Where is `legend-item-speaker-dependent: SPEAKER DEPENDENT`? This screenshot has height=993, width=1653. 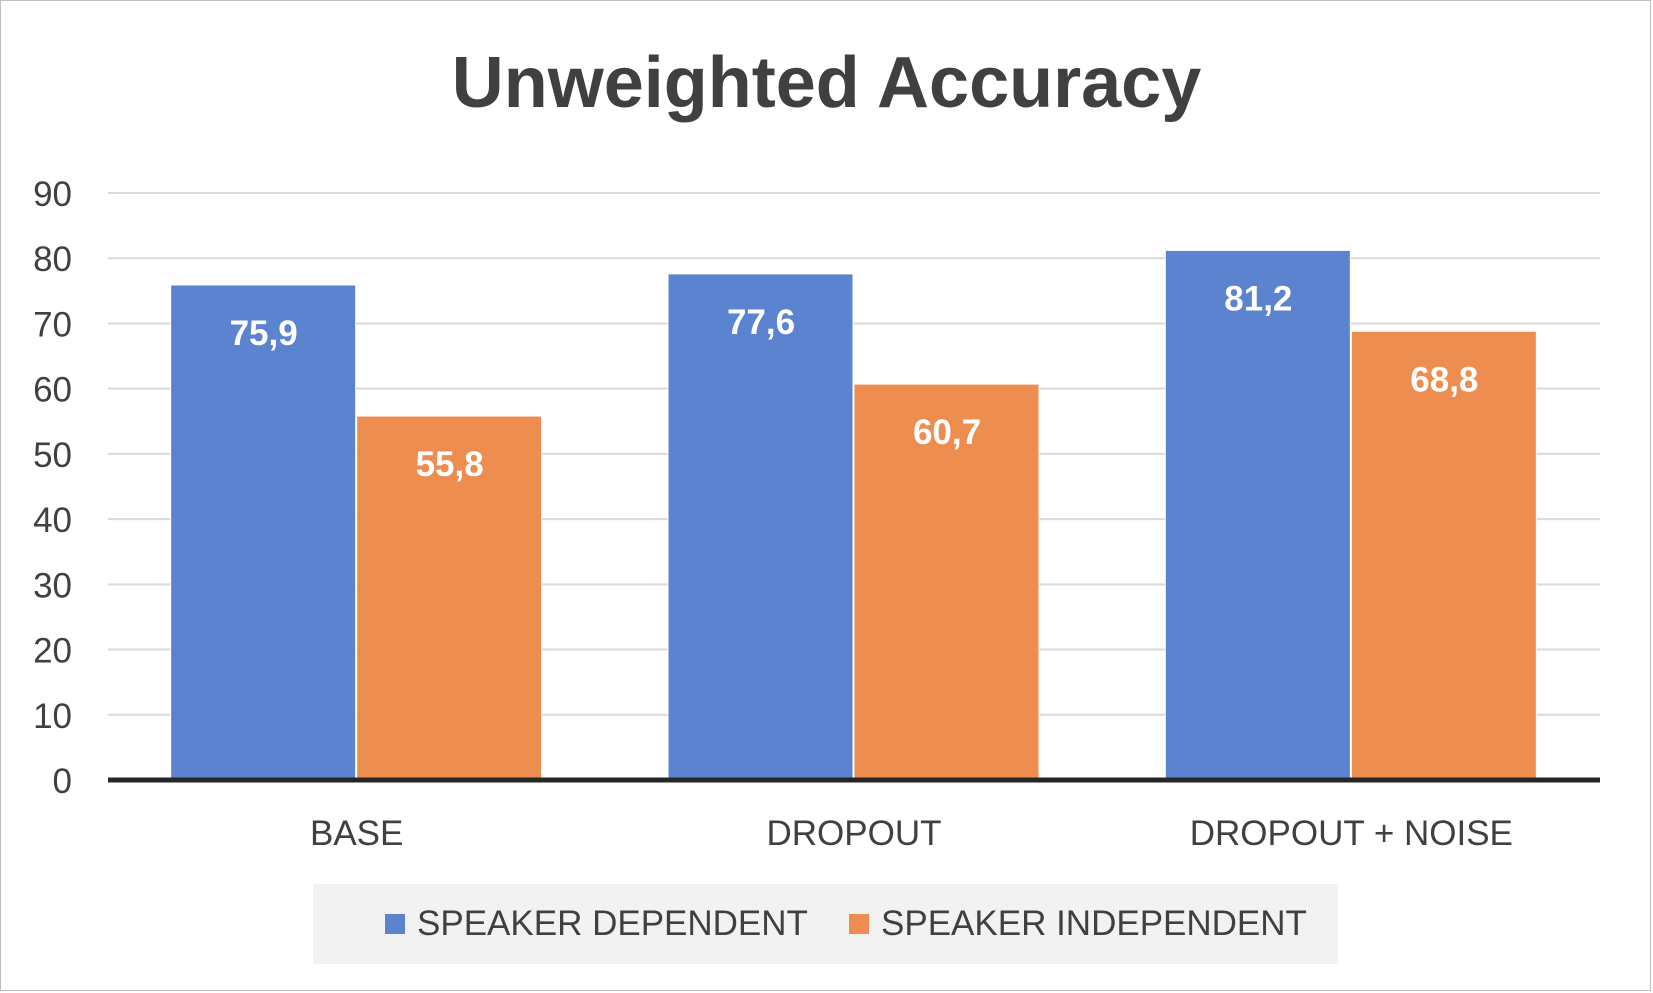 legend-item-speaker-dependent: SPEAKER DEPENDENT is located at coordinates (596, 924).